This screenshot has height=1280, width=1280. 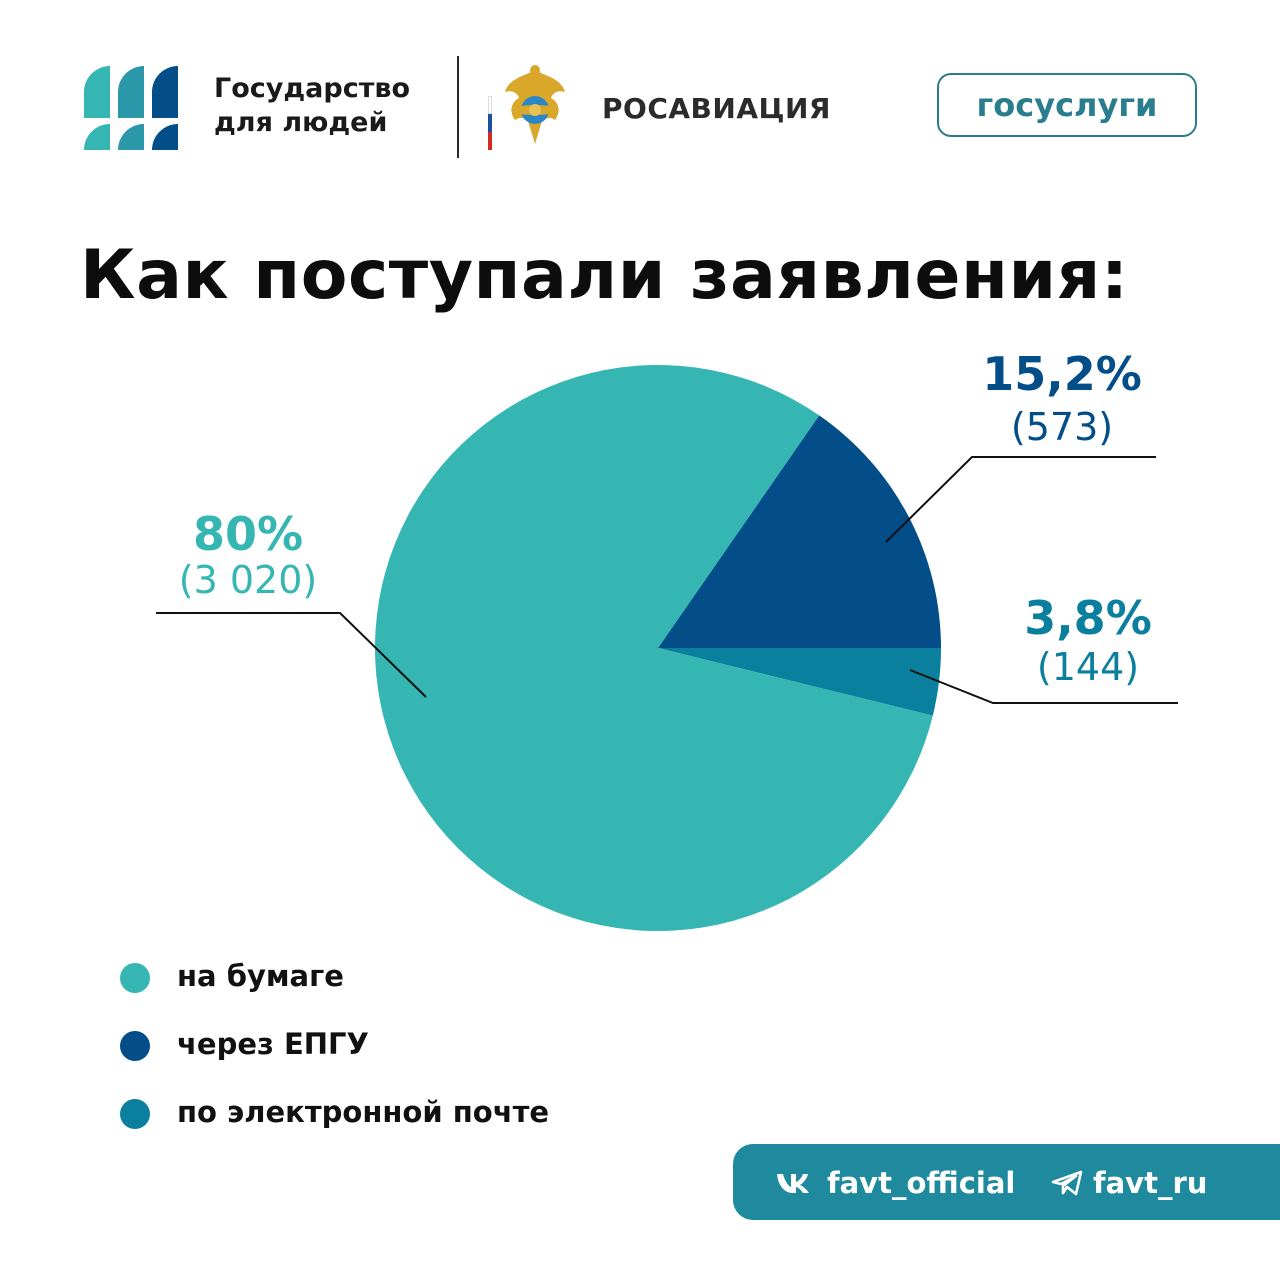 I want to click on data-label-count-epgu: (573), so click(x=1062, y=427).